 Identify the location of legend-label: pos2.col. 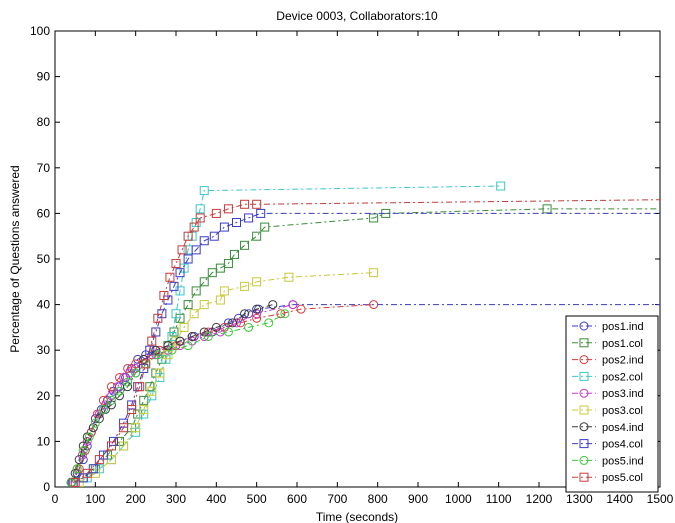
(622, 377).